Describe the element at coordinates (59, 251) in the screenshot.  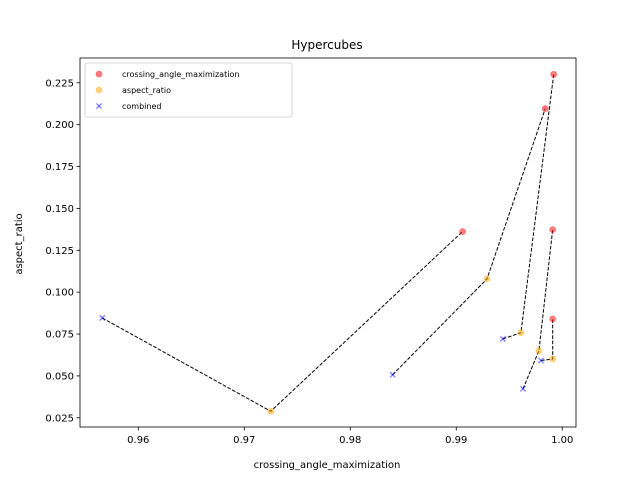
I see `y-tick-label: 0.125` at that location.